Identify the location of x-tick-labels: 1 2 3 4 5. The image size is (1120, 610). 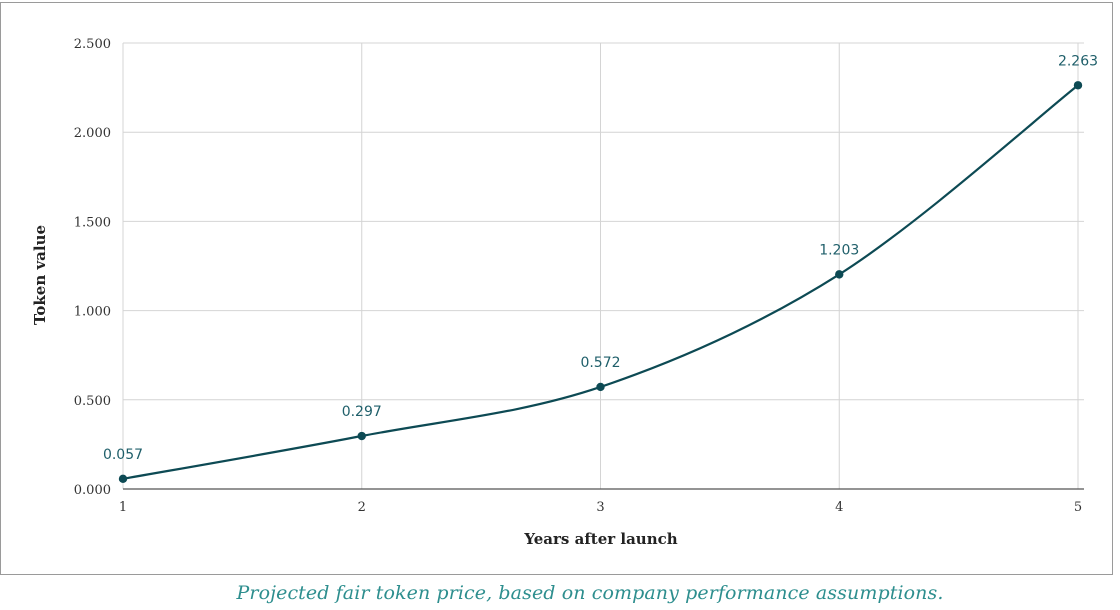
(600, 507).